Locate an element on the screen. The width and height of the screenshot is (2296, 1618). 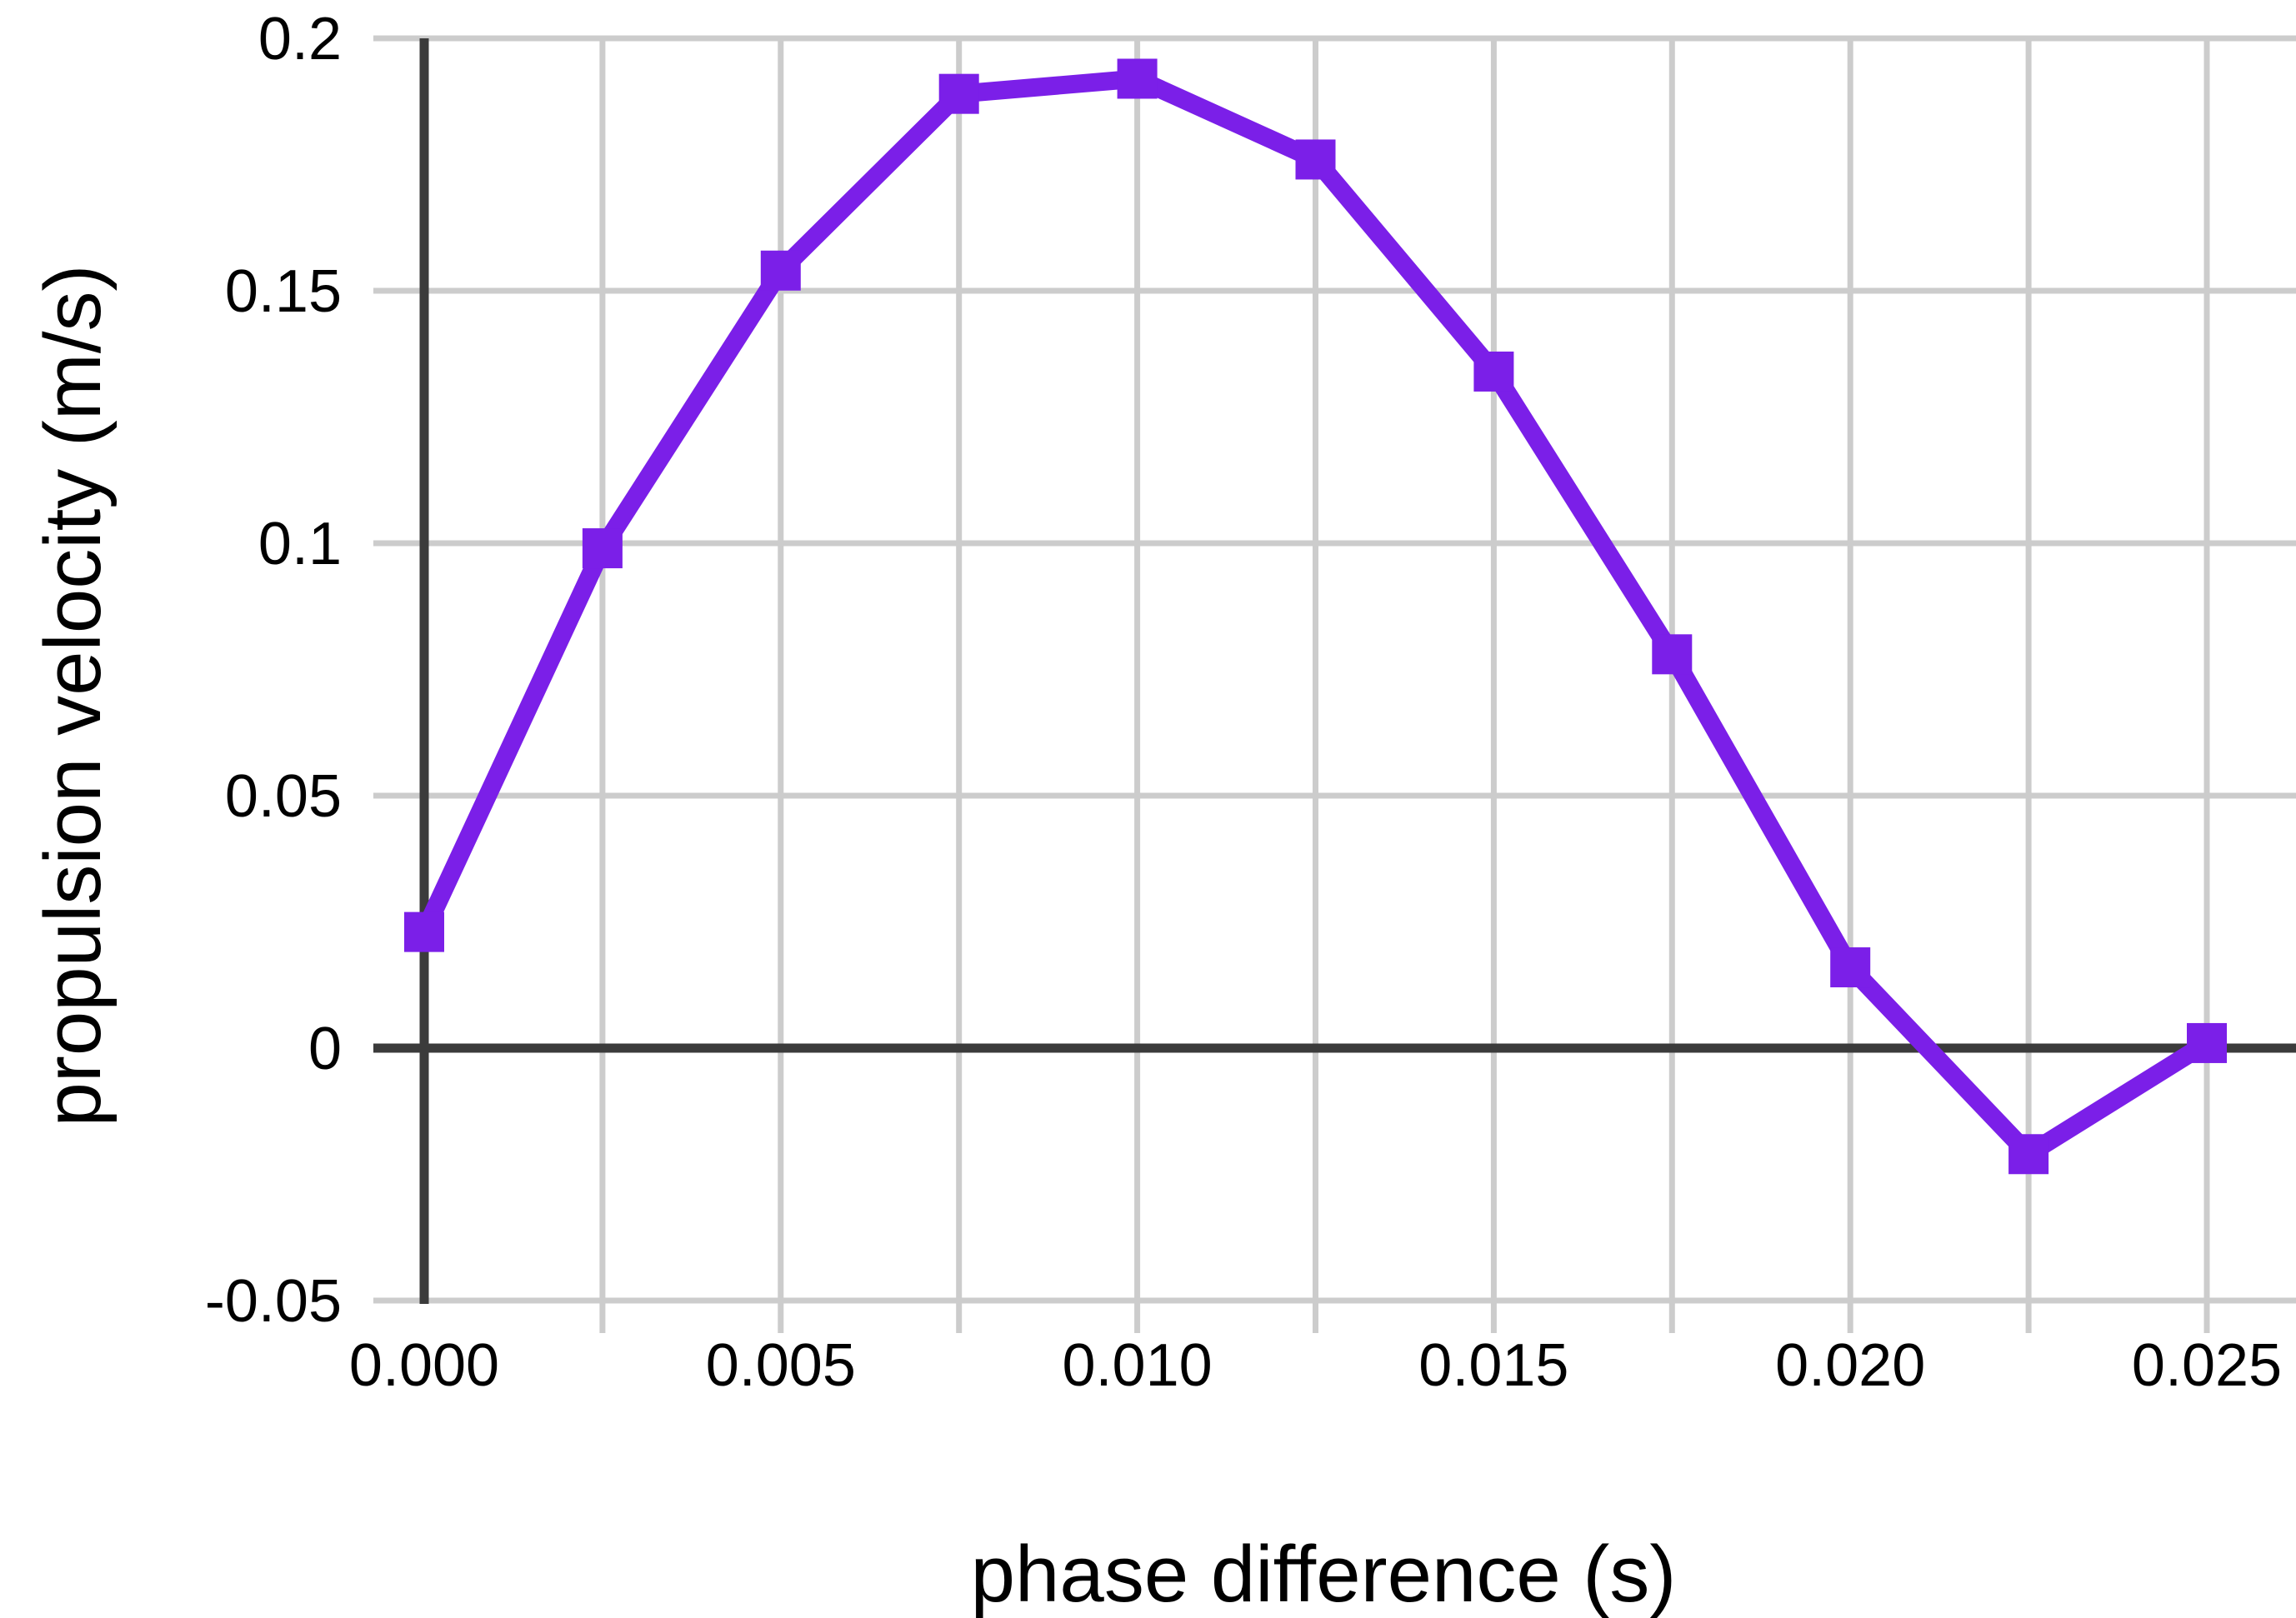
y-tick-label: 0 is located at coordinates (325, 1049).